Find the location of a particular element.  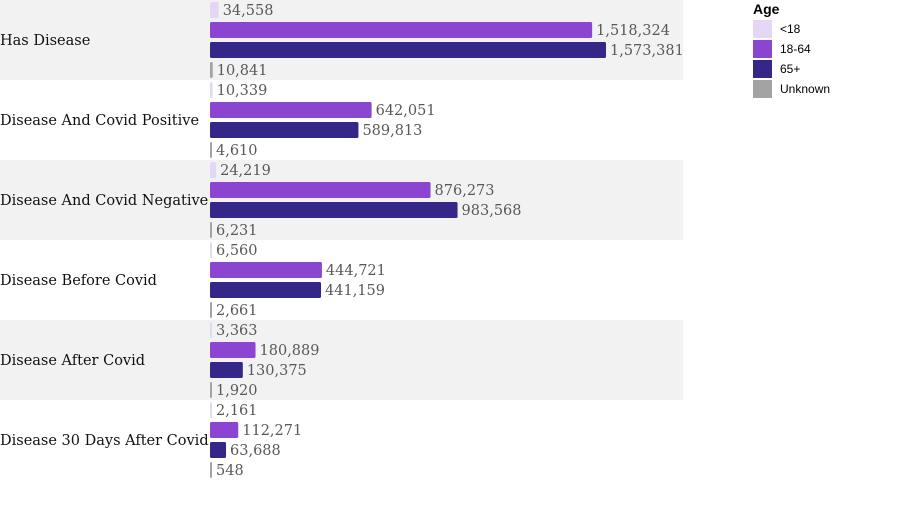

category-band-has-disease is located at coordinates (341, 40).